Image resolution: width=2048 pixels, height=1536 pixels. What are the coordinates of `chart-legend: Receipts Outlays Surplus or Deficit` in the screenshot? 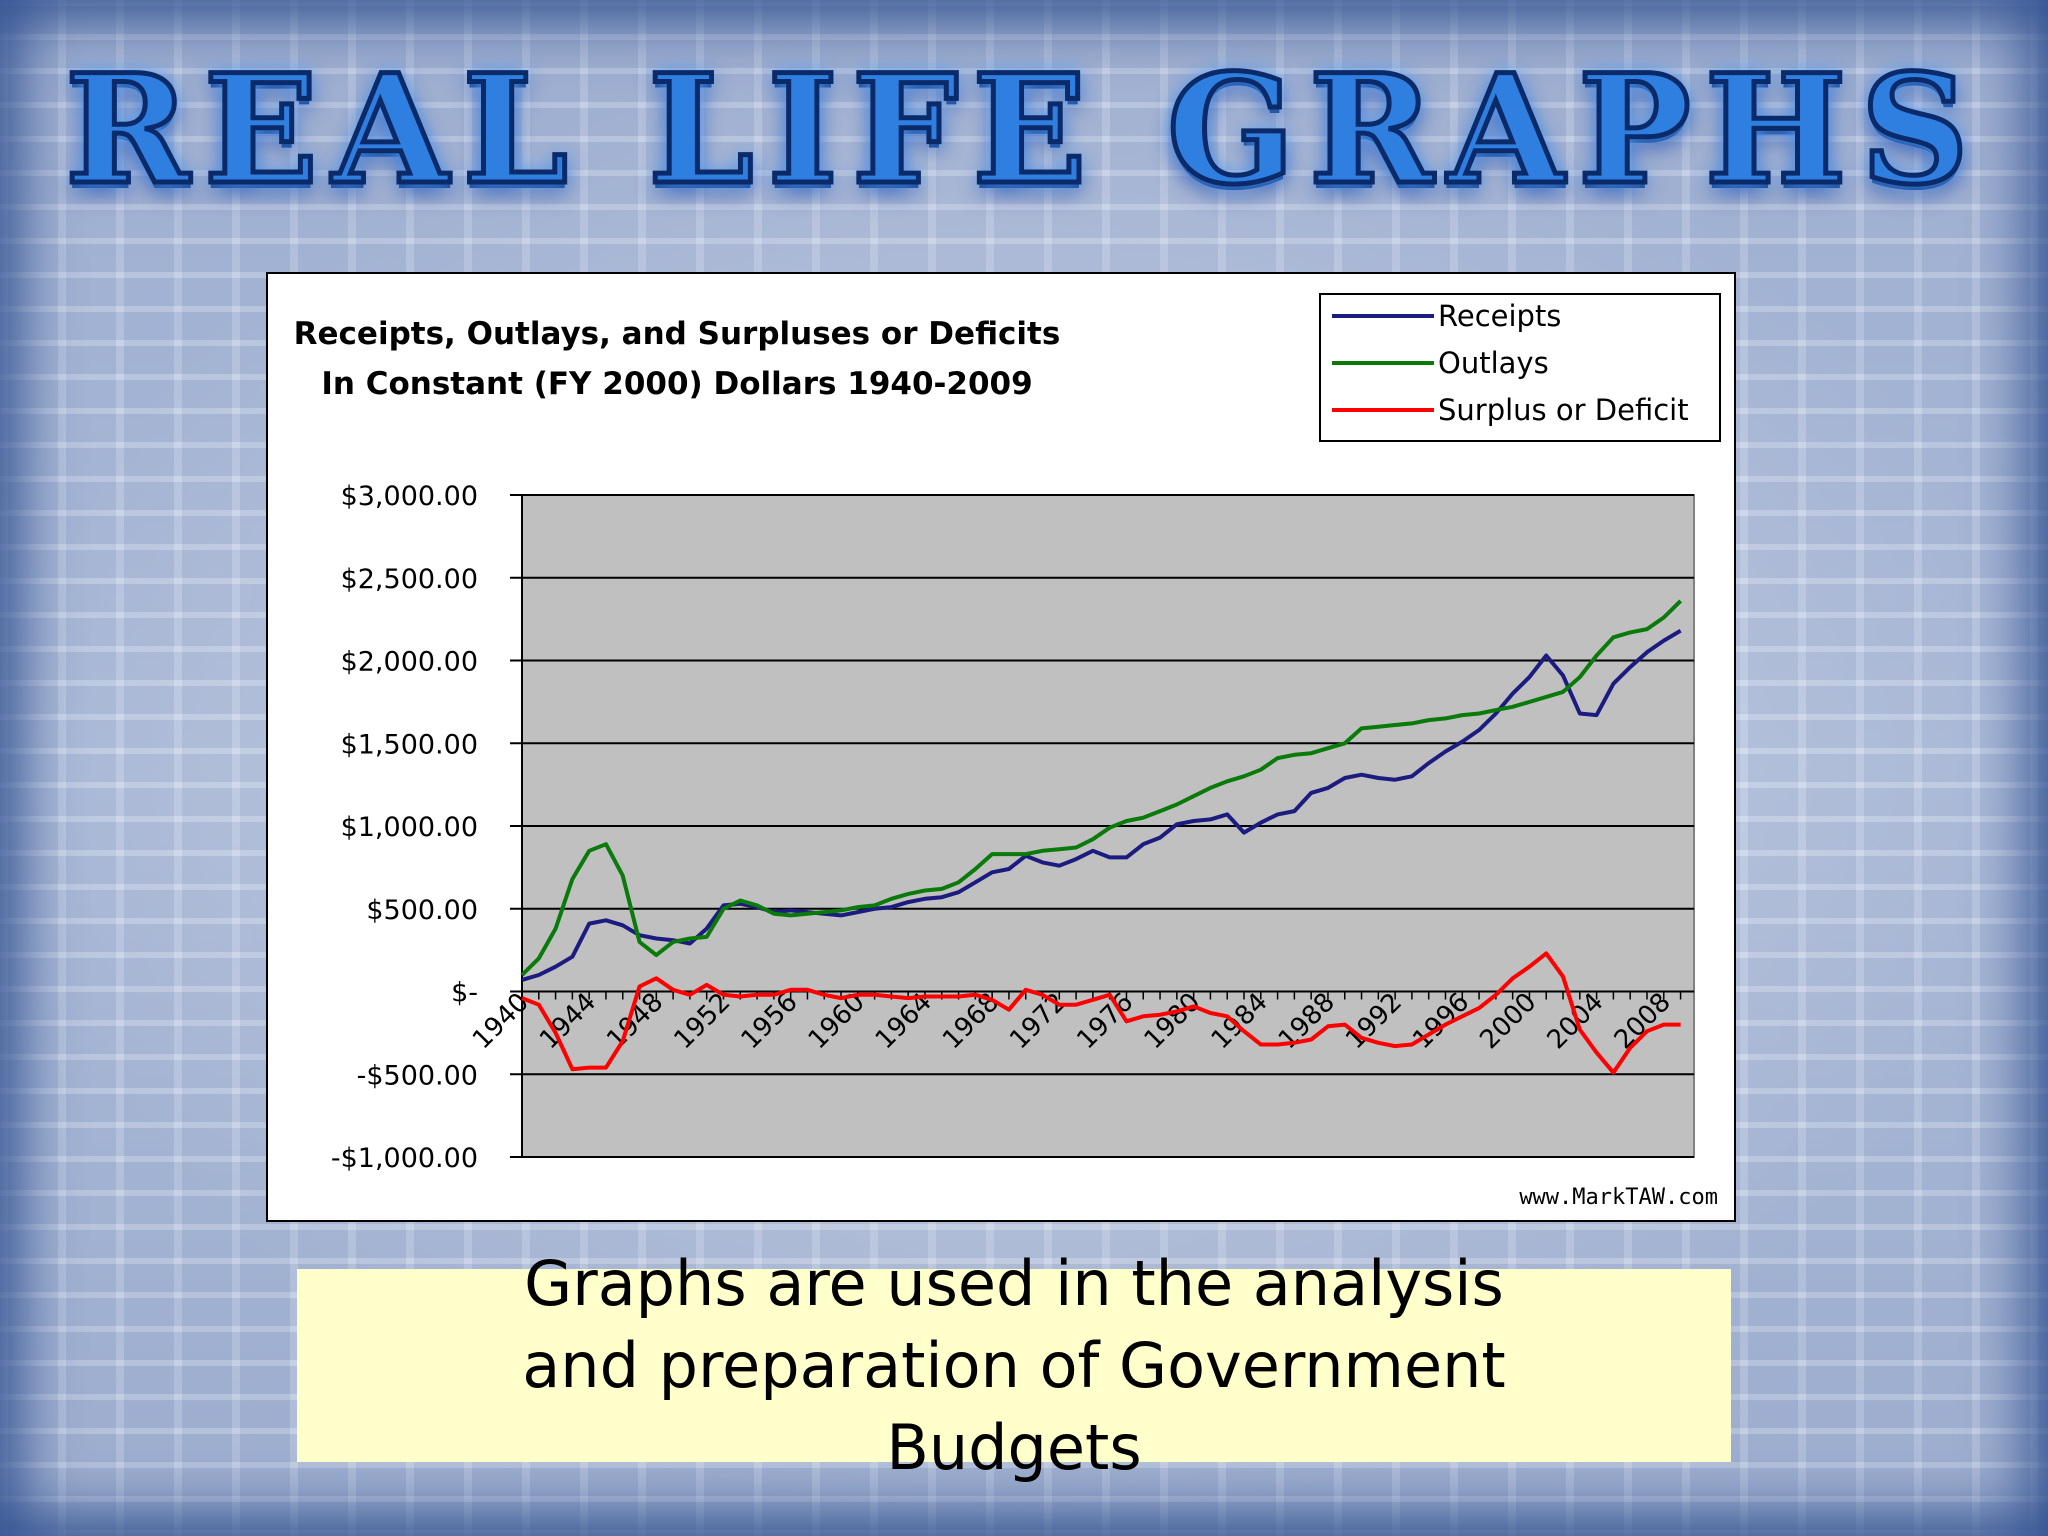 It's located at (1520, 367).